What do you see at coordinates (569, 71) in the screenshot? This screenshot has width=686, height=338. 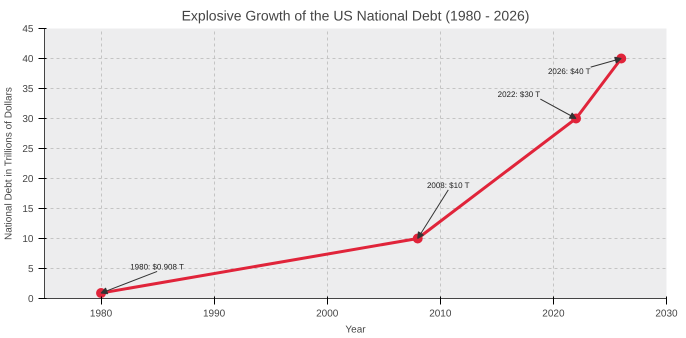 I see `annotation: 2026: $40 T` at bounding box center [569, 71].